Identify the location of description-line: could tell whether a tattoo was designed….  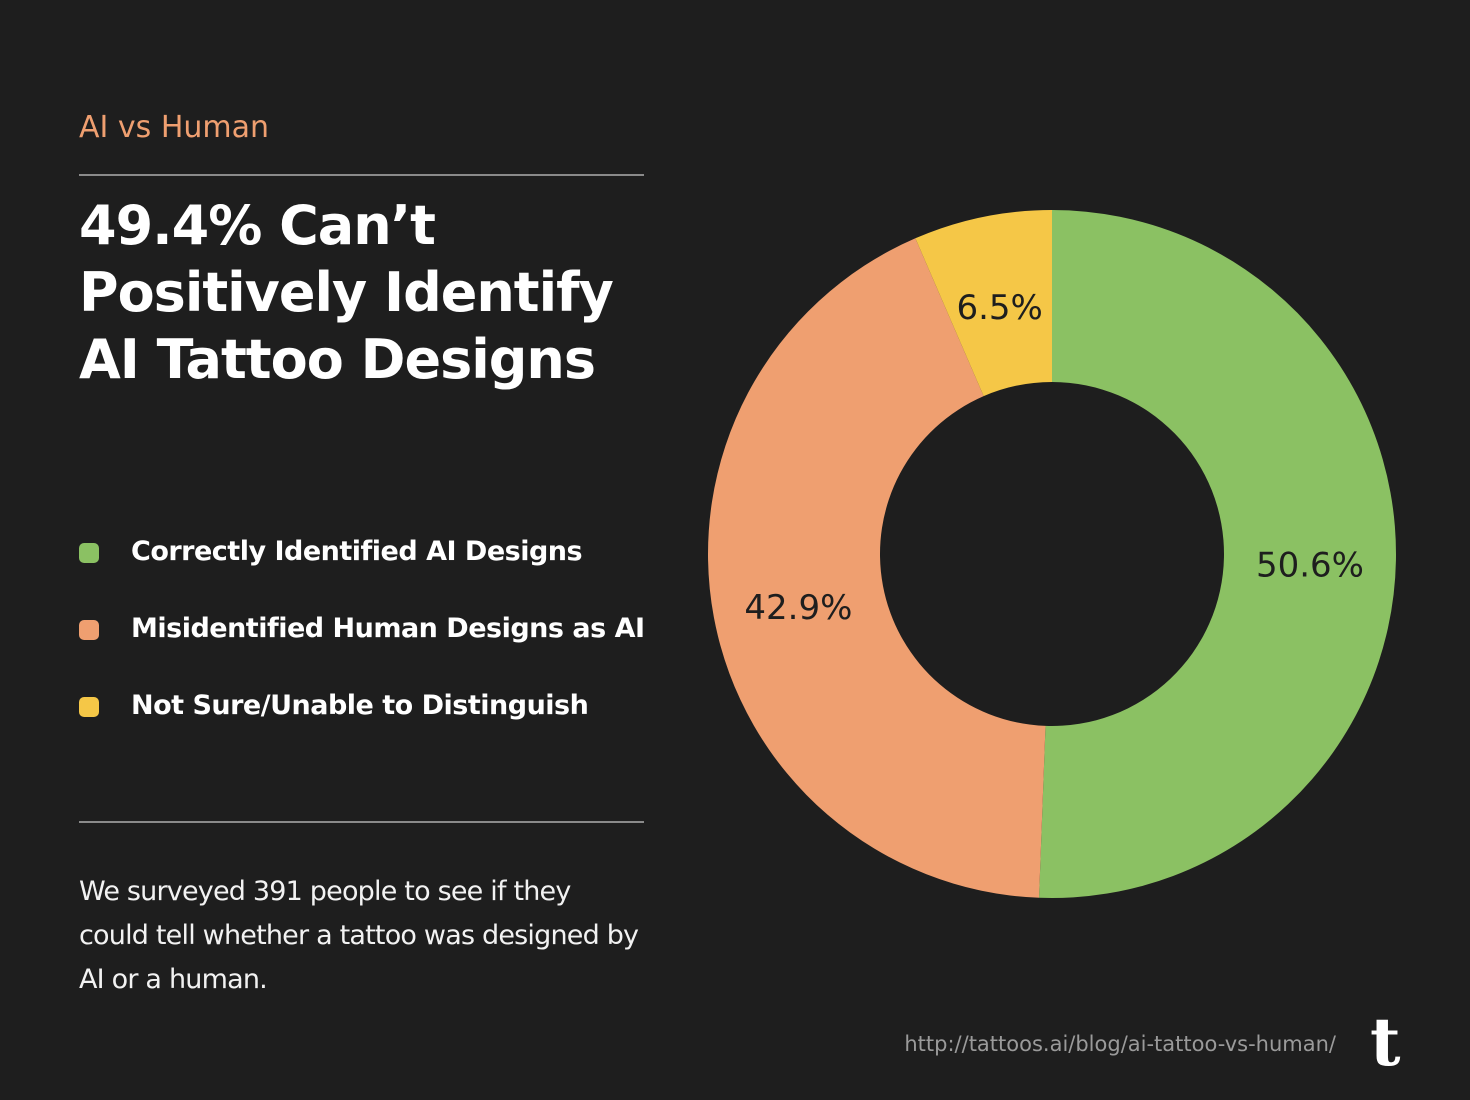
(359, 935).